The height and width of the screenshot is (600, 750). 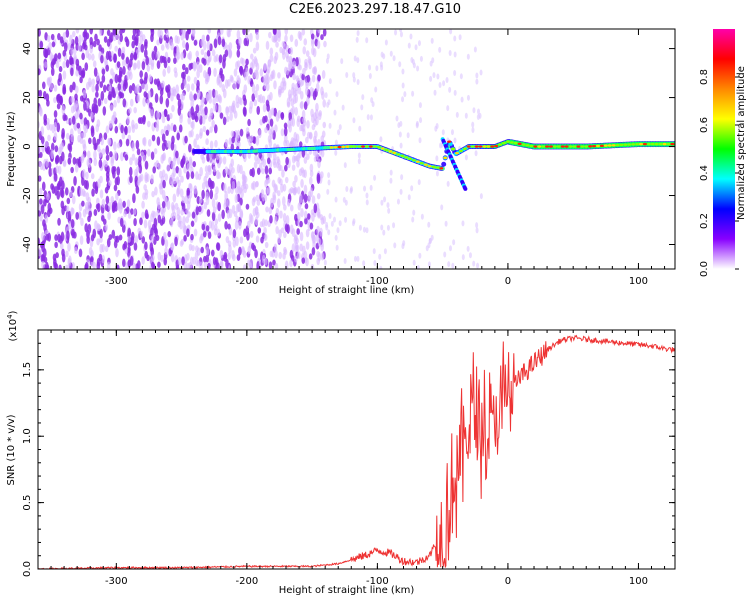 I want to click on y-tick-label: 0, so click(x=27, y=146).